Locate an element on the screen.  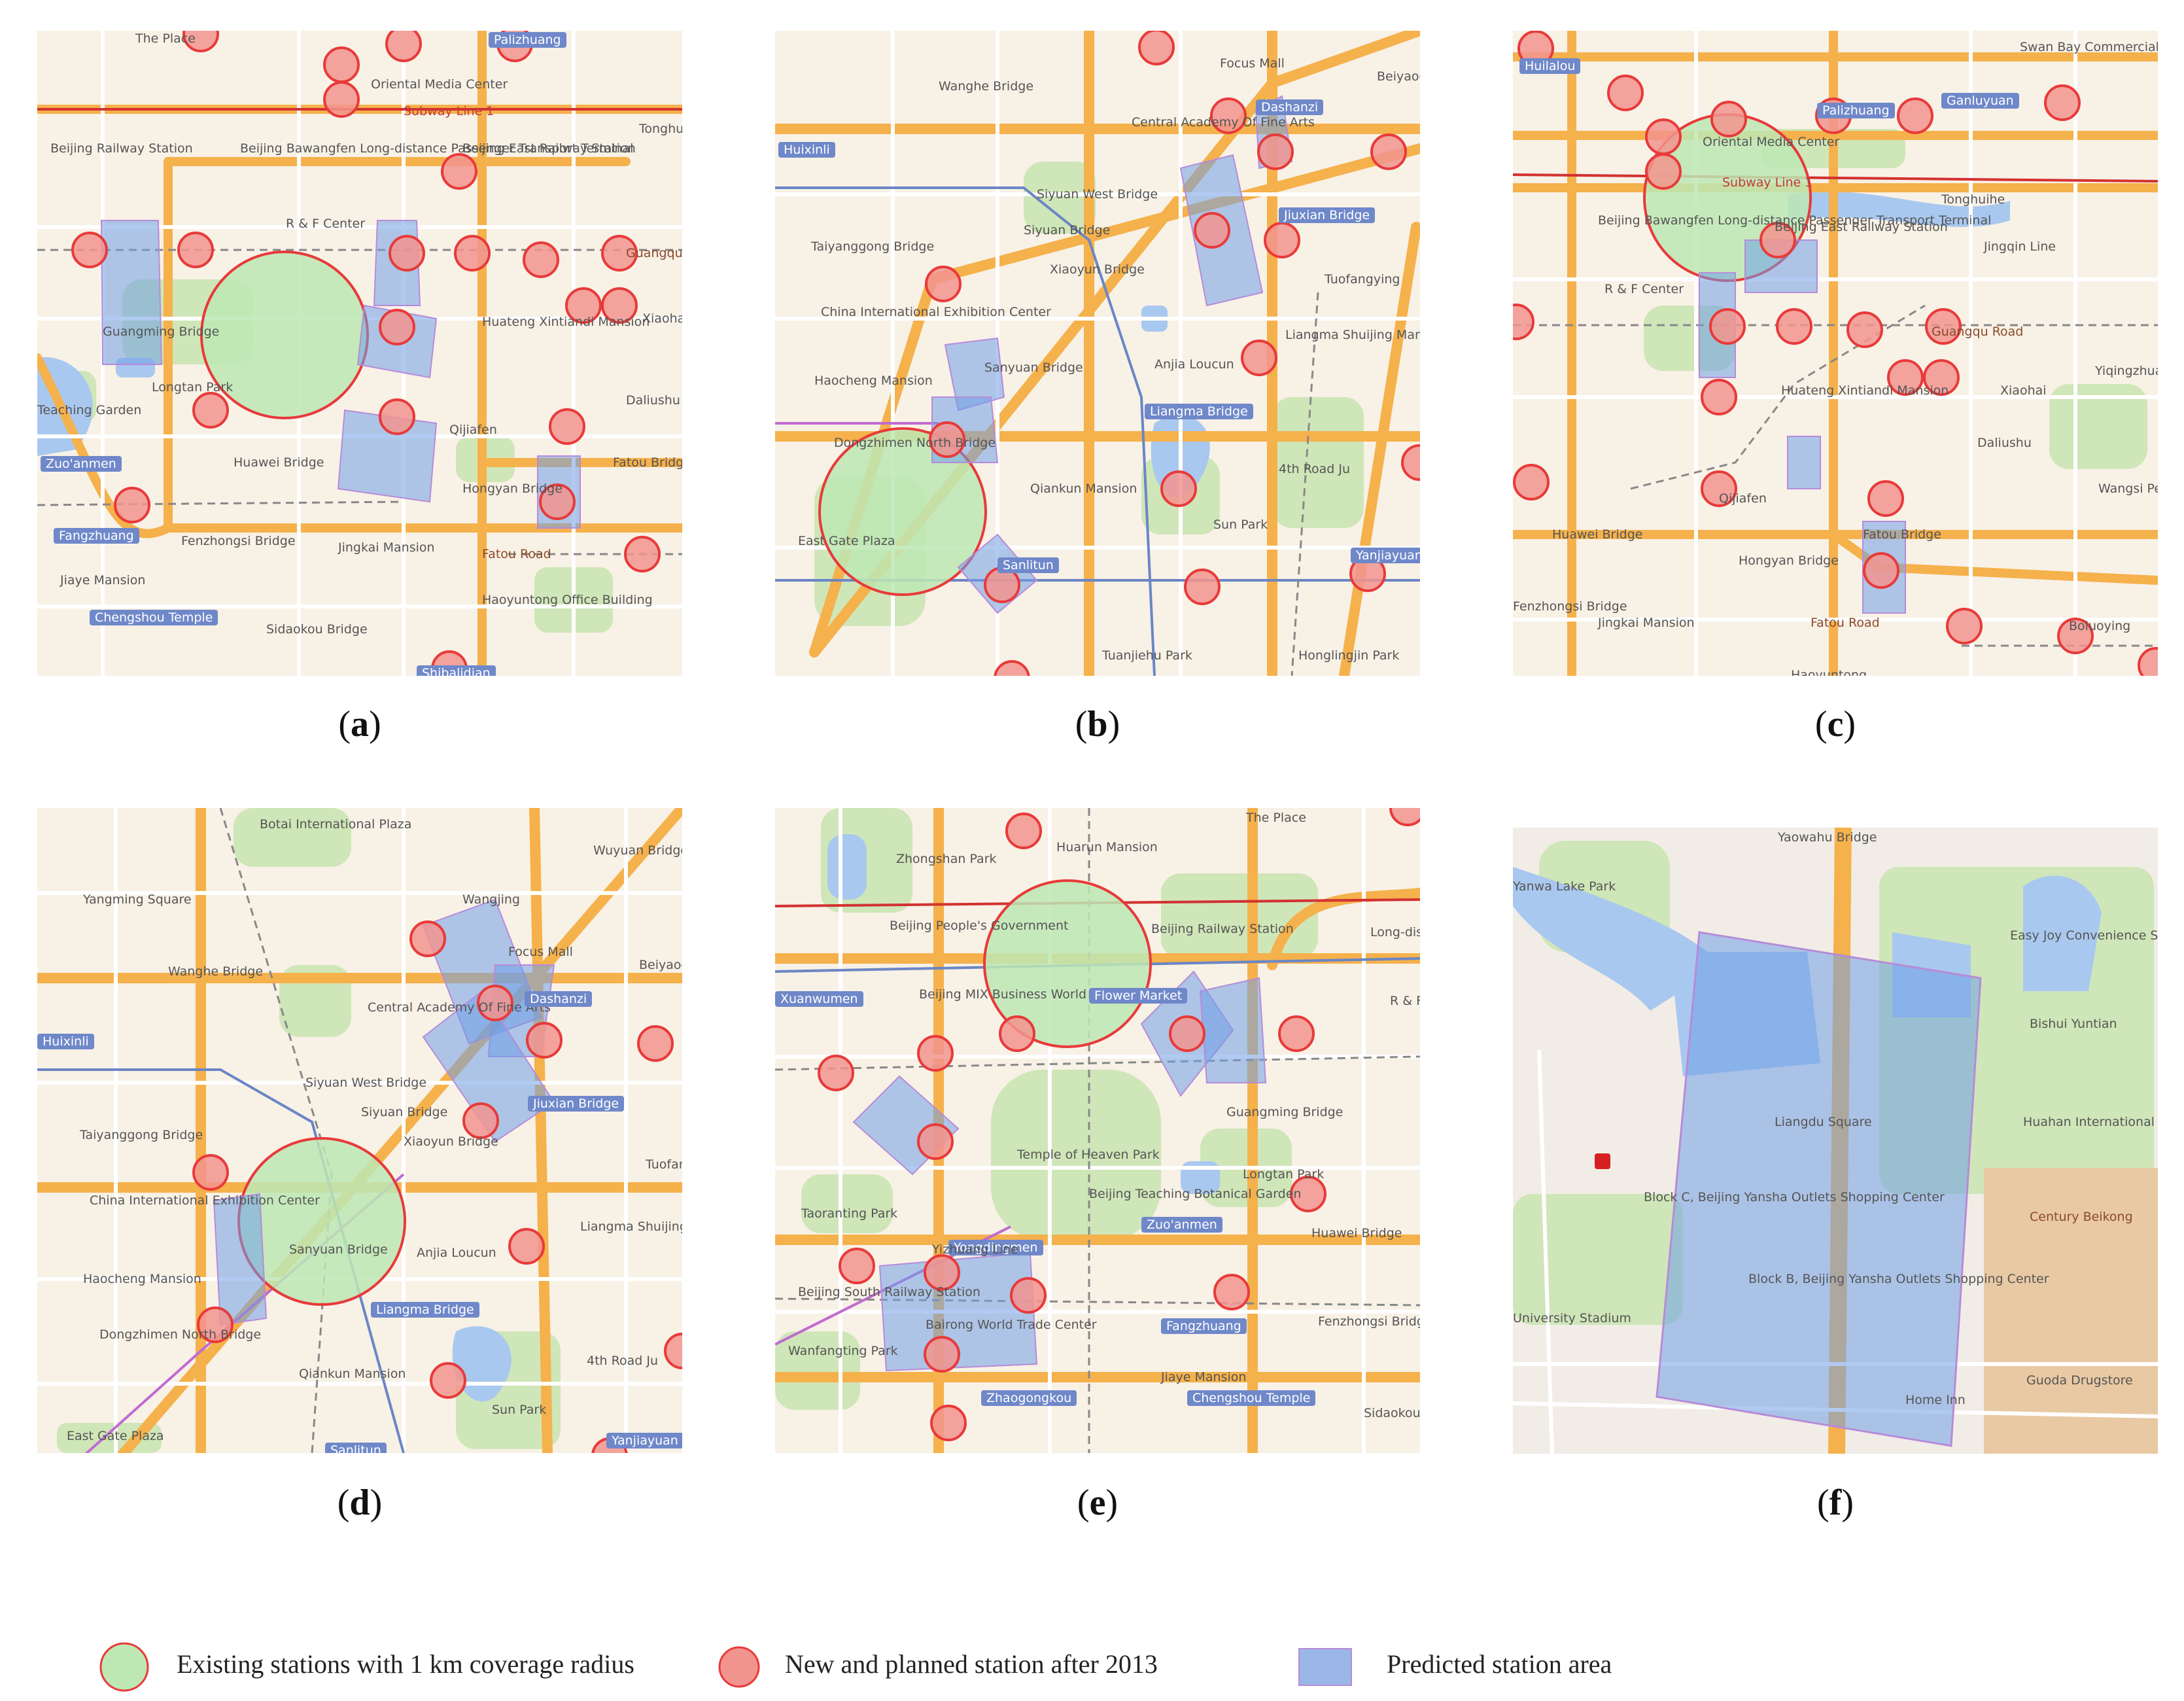
green-circle-icon is located at coordinates (124, 1667).